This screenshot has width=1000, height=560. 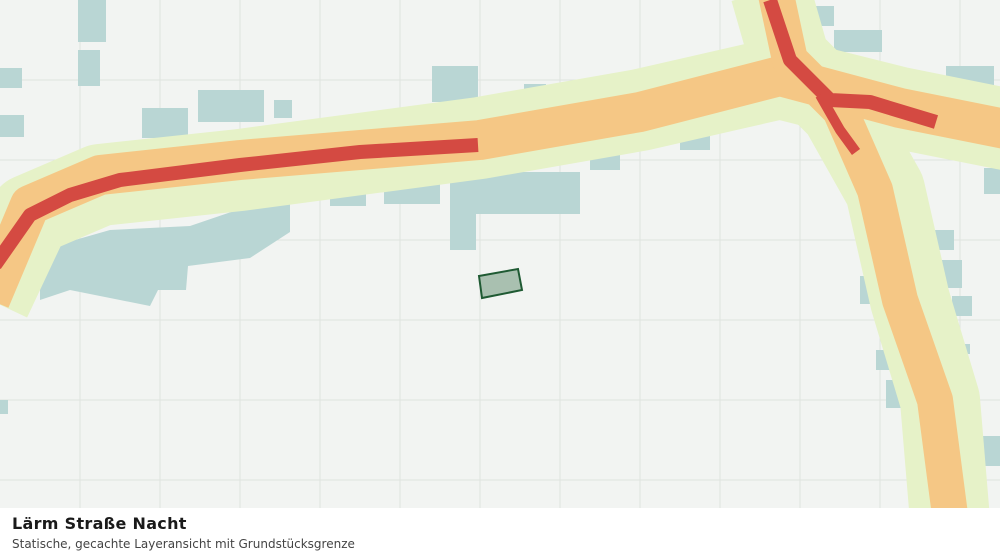 I want to click on map-title: Lärm Straße Nacht, so click(x=99, y=523).